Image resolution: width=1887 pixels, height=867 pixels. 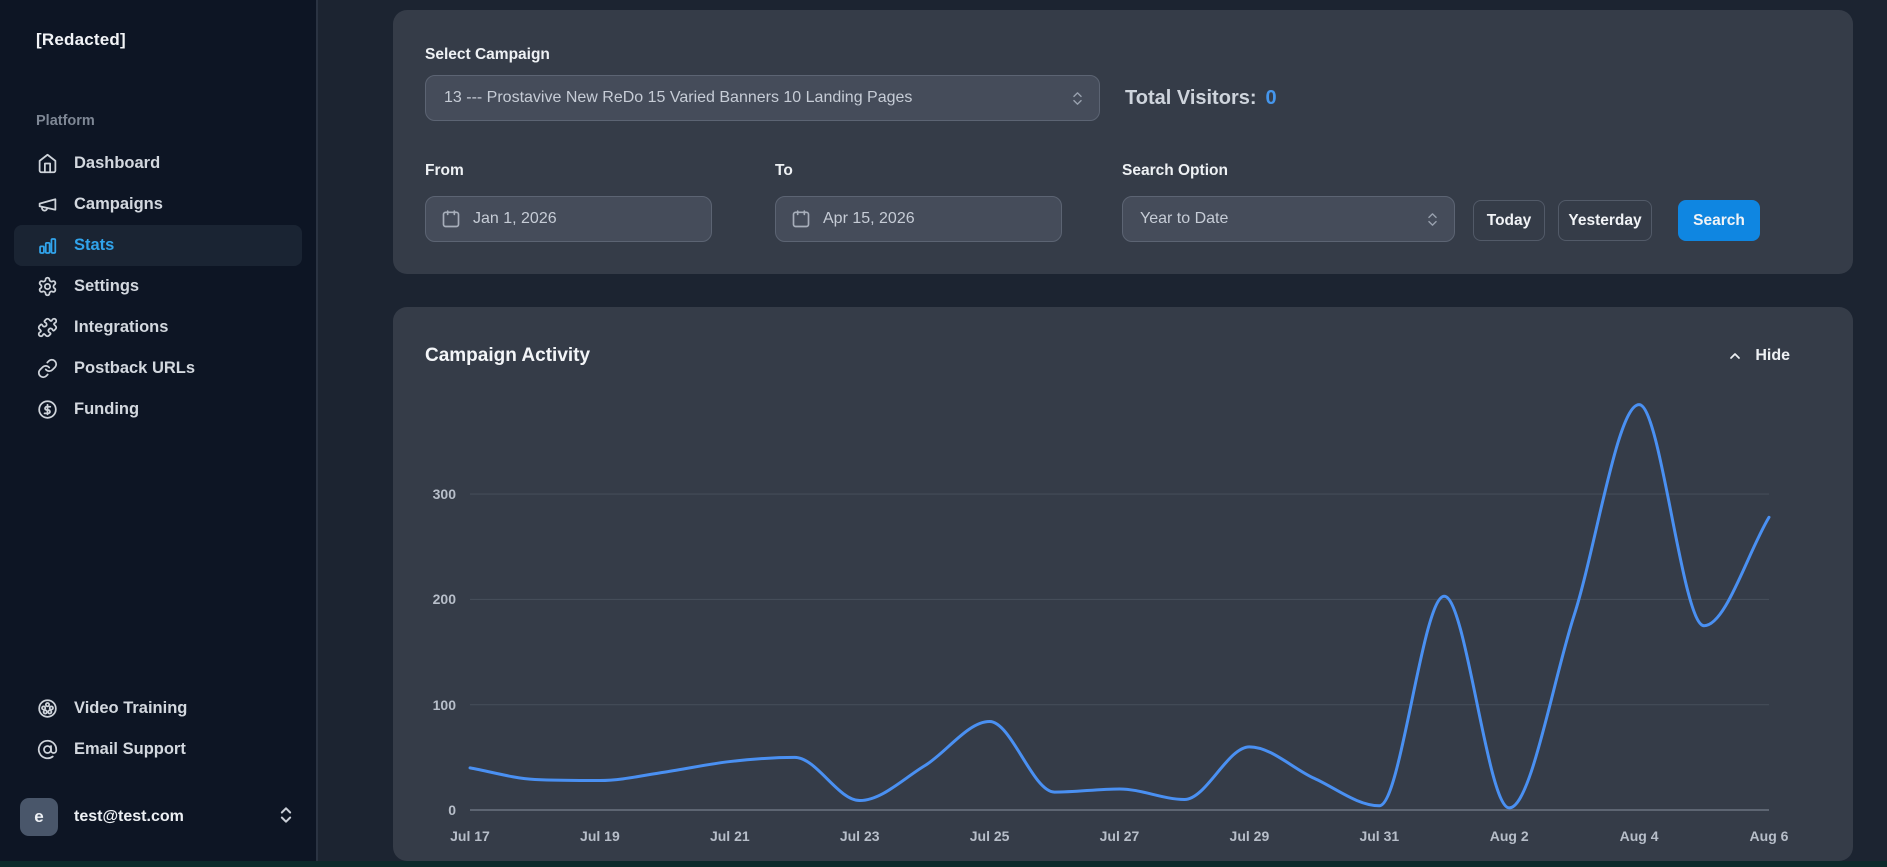 What do you see at coordinates (1175, 170) in the screenshot?
I see `search-option-label: Search Option` at bounding box center [1175, 170].